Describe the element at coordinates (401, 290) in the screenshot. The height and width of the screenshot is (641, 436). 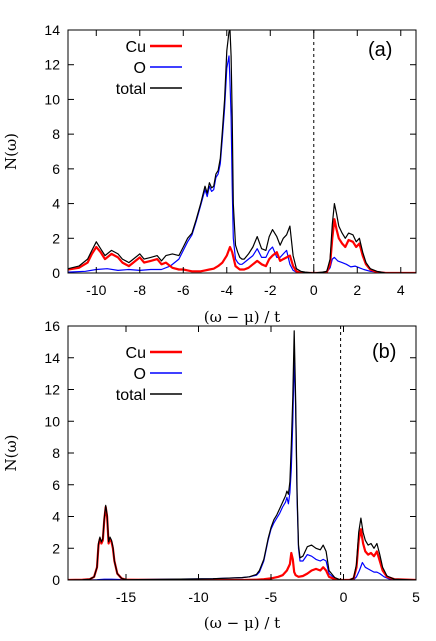
I see `x-tick-label: 4` at that location.